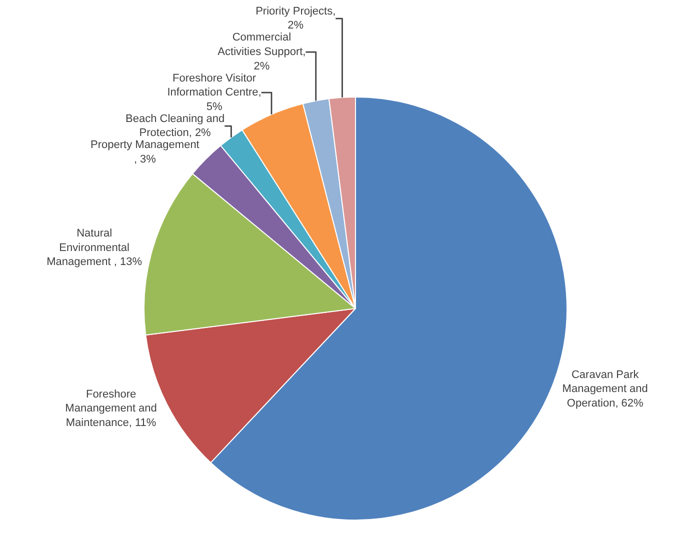 The height and width of the screenshot is (540, 695). I want to click on slice-label: Priority Projects, 2%, so click(296, 18).